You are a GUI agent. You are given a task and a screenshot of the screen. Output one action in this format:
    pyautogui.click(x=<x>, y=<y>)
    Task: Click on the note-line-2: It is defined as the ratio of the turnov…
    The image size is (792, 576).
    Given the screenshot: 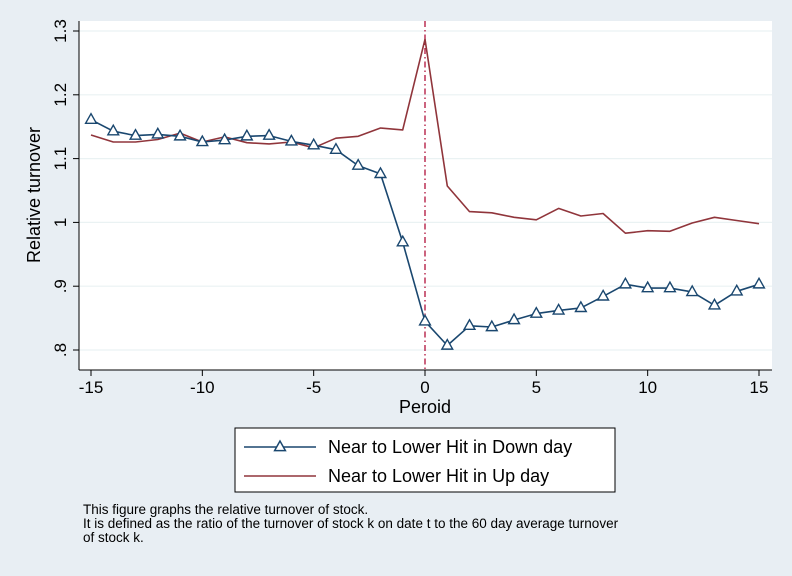 What is the action you would take?
    pyautogui.click(x=351, y=523)
    